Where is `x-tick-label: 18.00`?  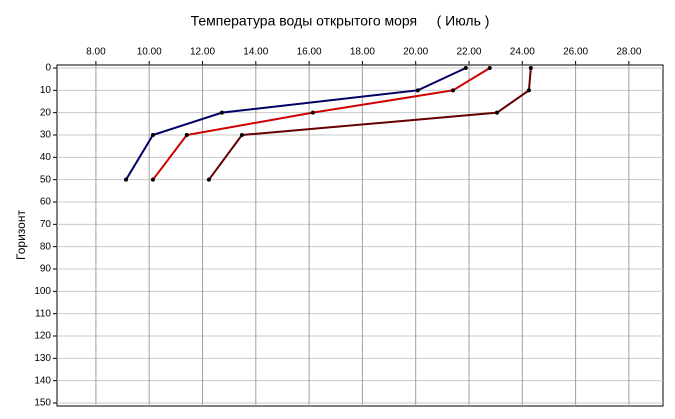
x-tick-label: 18.00 is located at coordinates (362, 52).